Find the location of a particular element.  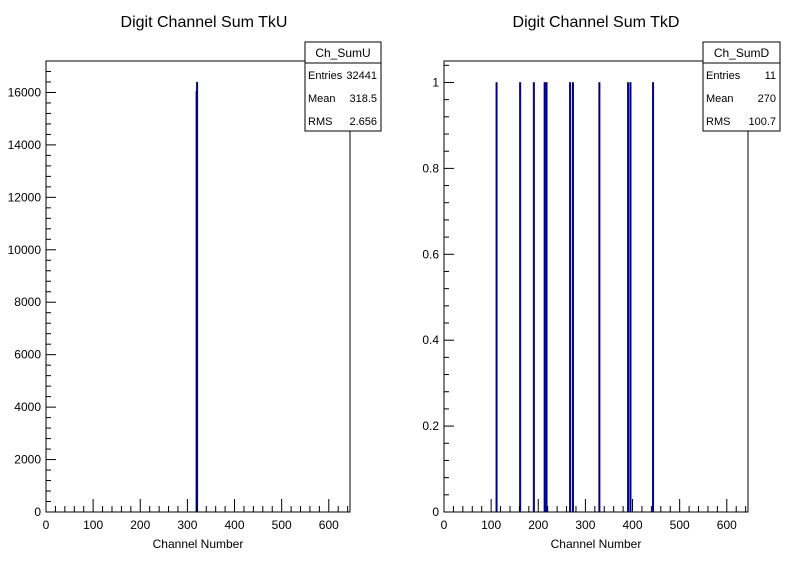

y-tick-label: 4000 is located at coordinates (27, 407).